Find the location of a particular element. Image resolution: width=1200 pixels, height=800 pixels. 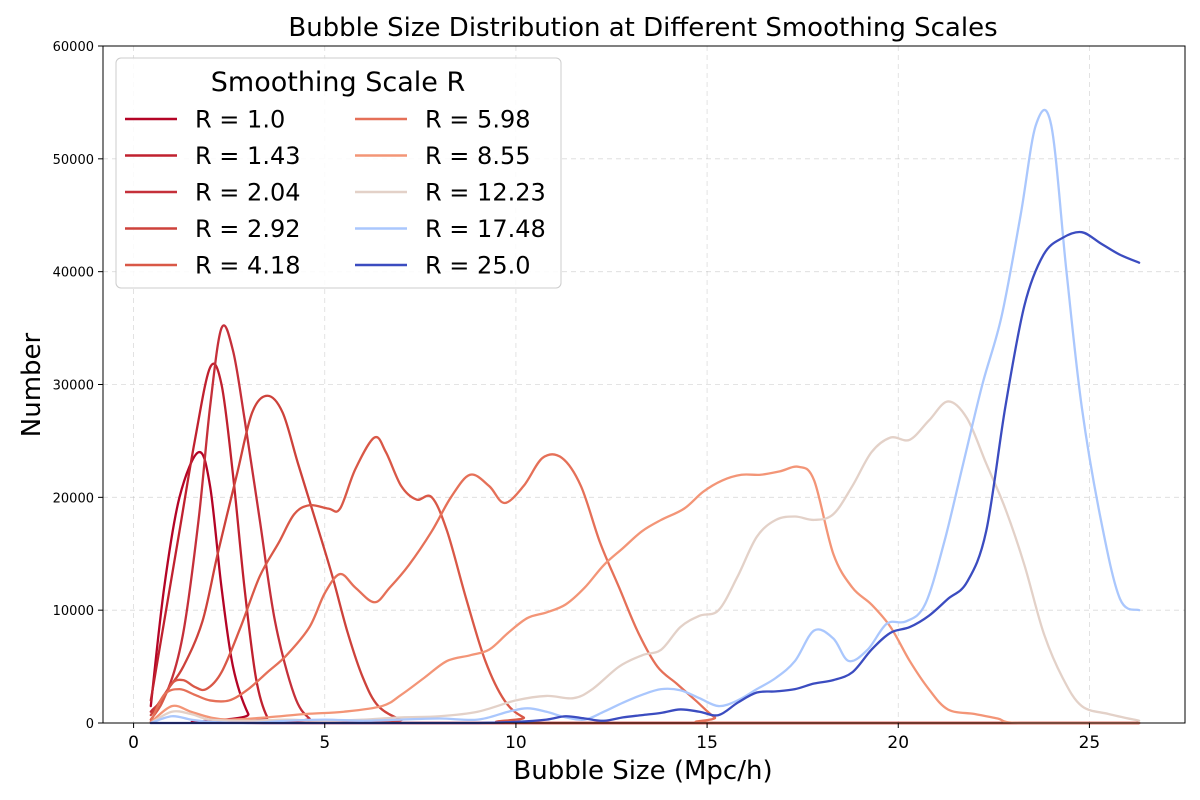

legend-label-10: R = 25.0 is located at coordinates (477, 266).